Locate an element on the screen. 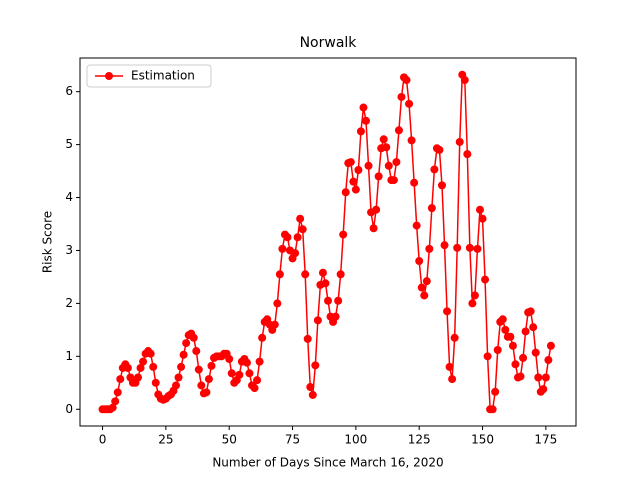 This screenshot has width=640, height=484. legend-label: Estimation is located at coordinates (163, 76).